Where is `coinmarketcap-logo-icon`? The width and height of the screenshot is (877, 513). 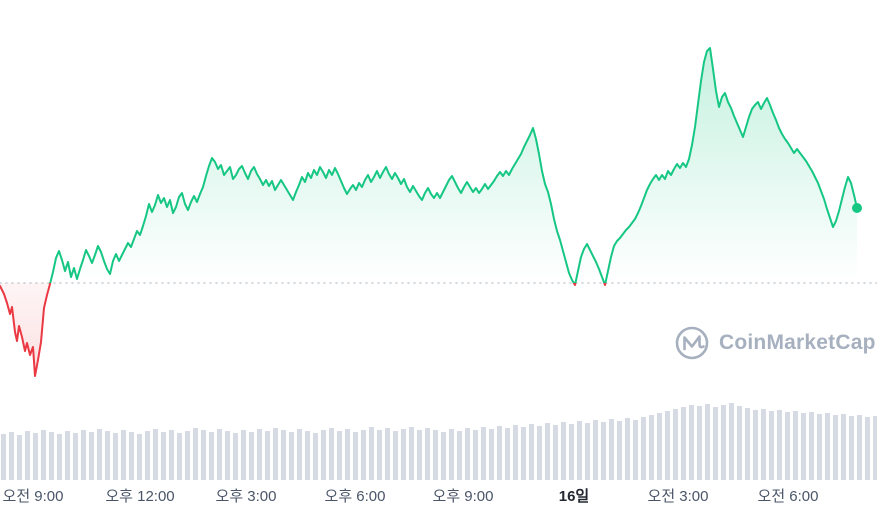
coinmarketcap-logo-icon is located at coordinates (692, 343).